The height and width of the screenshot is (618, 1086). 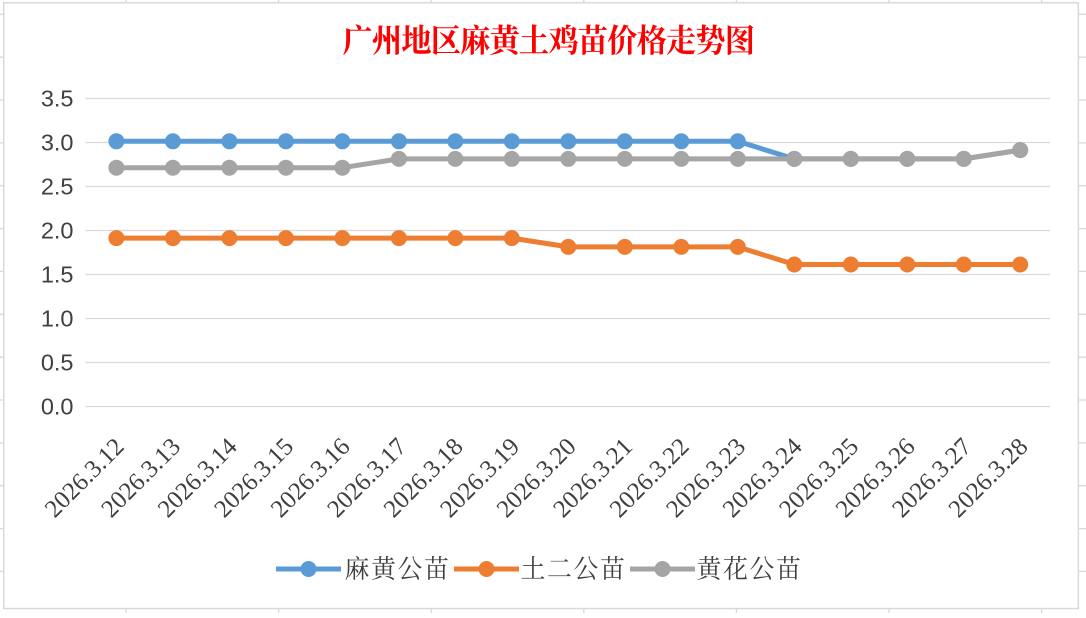 What do you see at coordinates (57, 319) in the screenshot?
I see `svg-text: 1.0` at bounding box center [57, 319].